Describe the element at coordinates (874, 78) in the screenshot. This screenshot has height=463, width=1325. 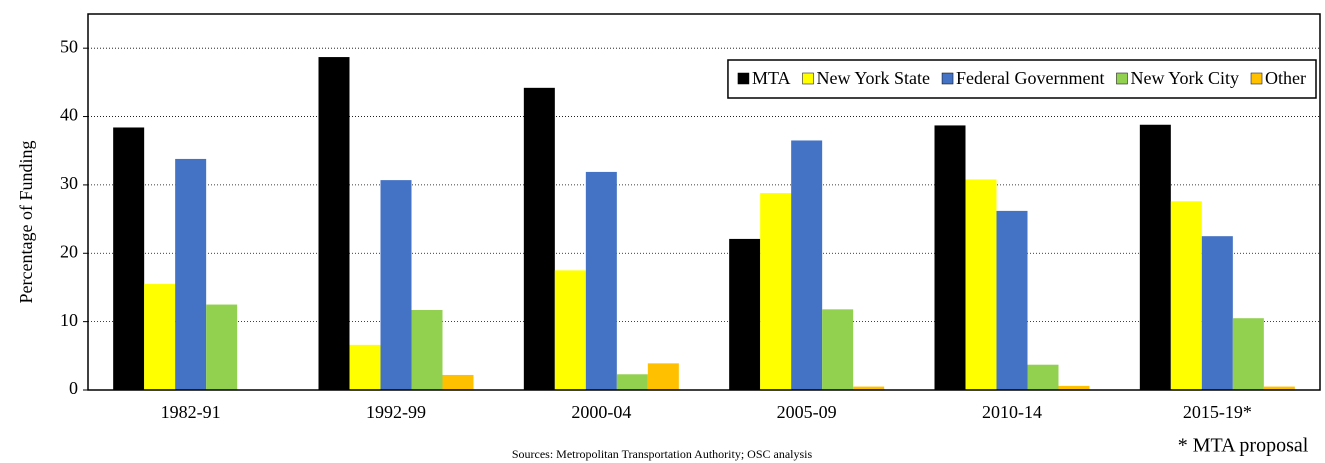
I see `legend-label: New York State` at that location.